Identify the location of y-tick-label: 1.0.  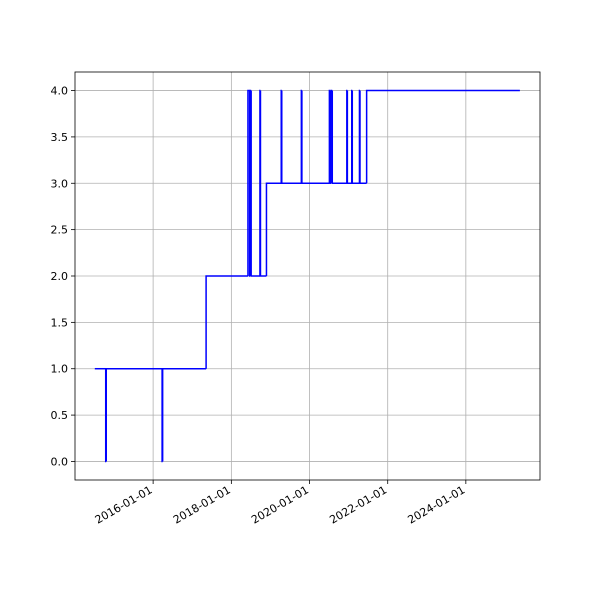
(60, 369).